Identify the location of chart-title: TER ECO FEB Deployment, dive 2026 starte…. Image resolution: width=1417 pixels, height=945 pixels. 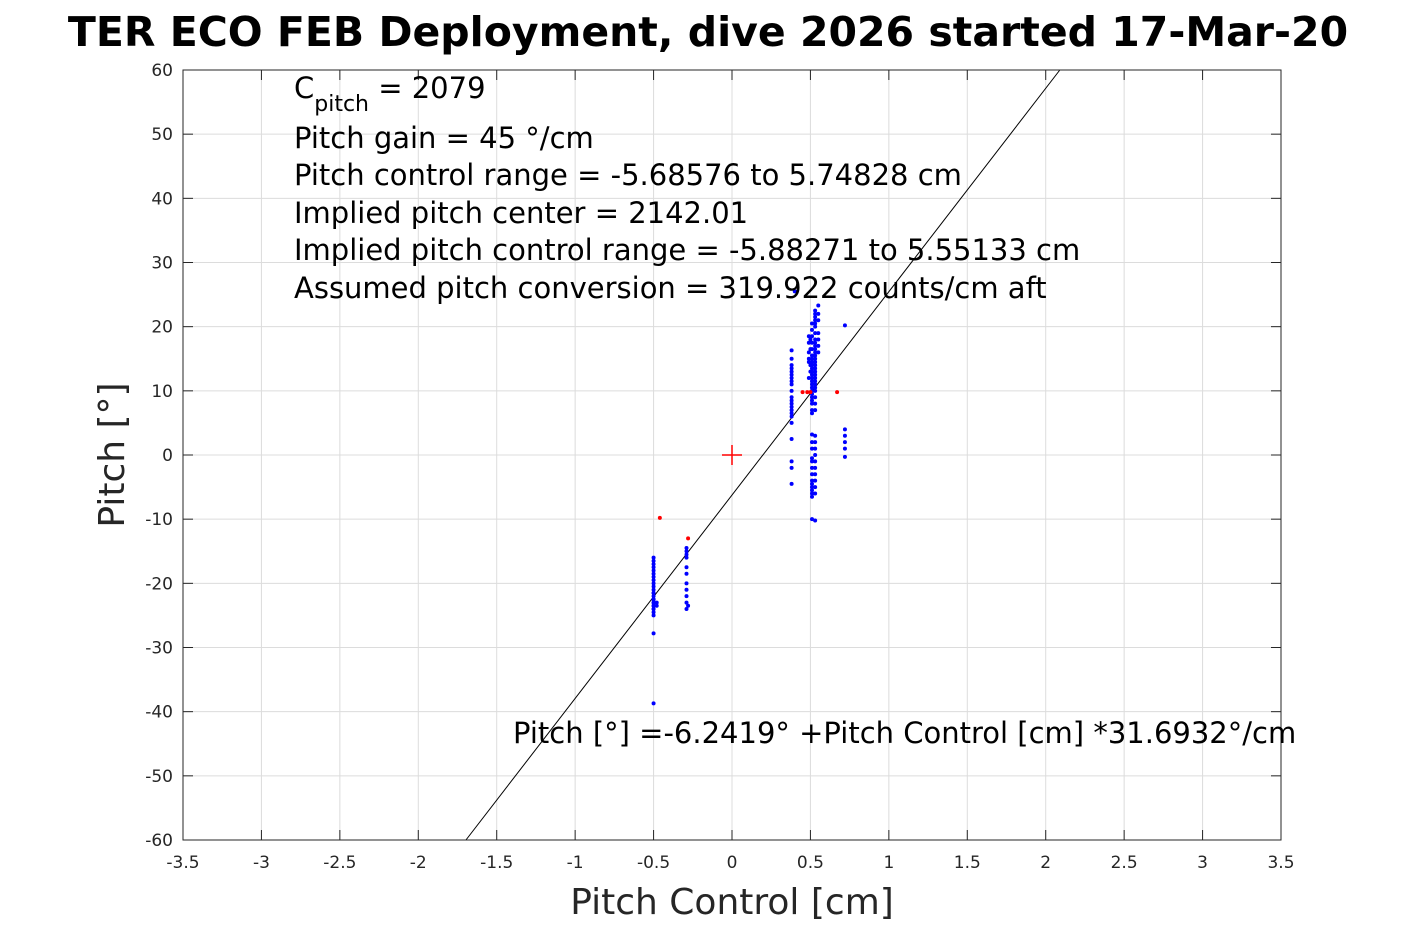
(708, 32).